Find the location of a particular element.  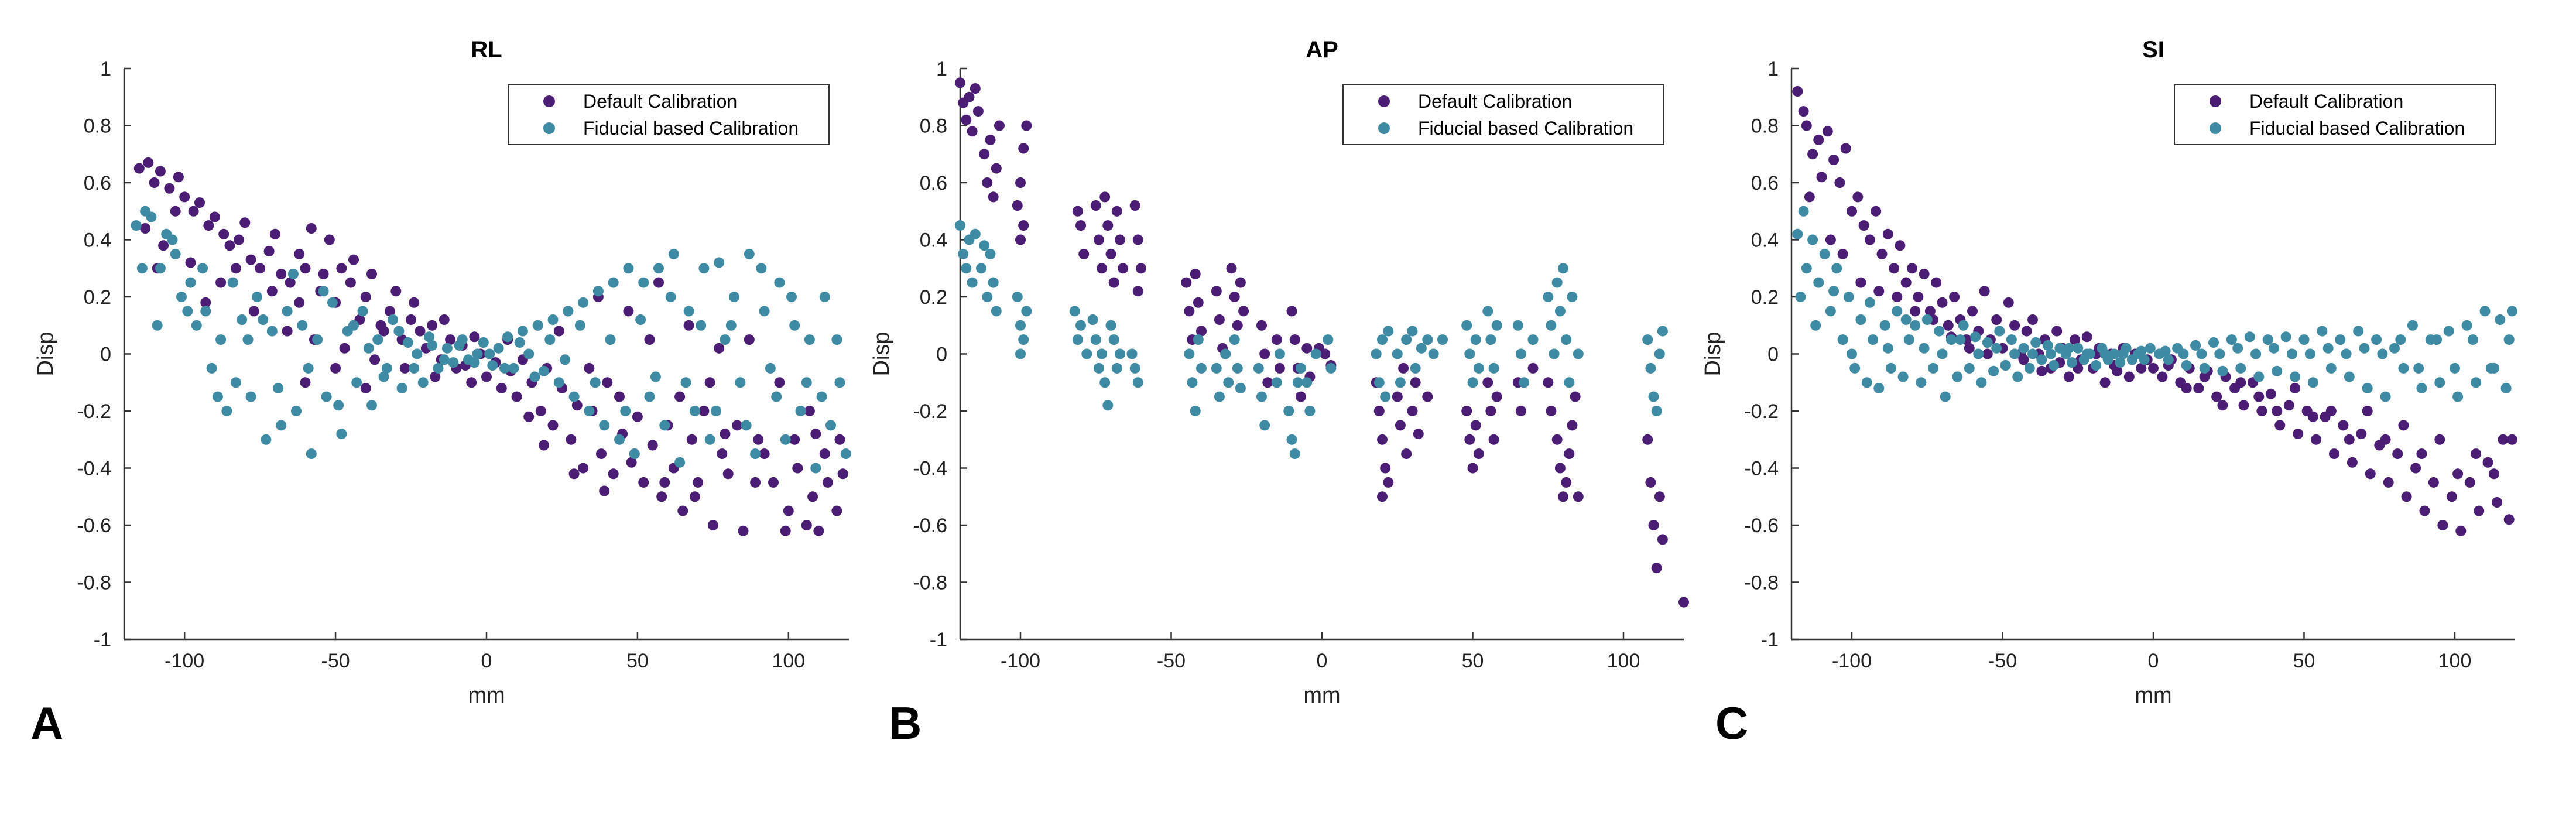

panel-letter: B is located at coordinates (905, 723).